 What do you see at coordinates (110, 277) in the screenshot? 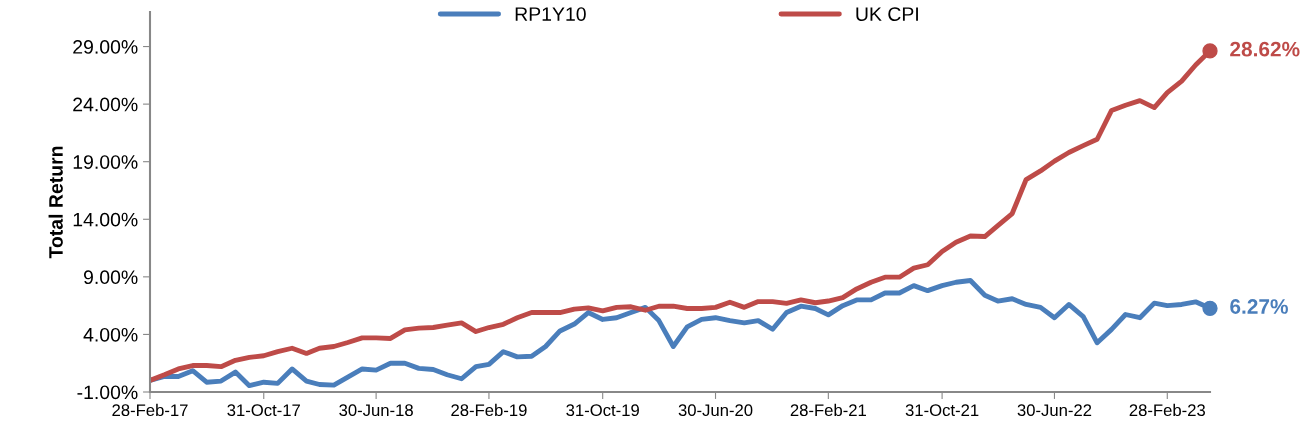
I see `y-tick-label: 9.00%` at bounding box center [110, 277].